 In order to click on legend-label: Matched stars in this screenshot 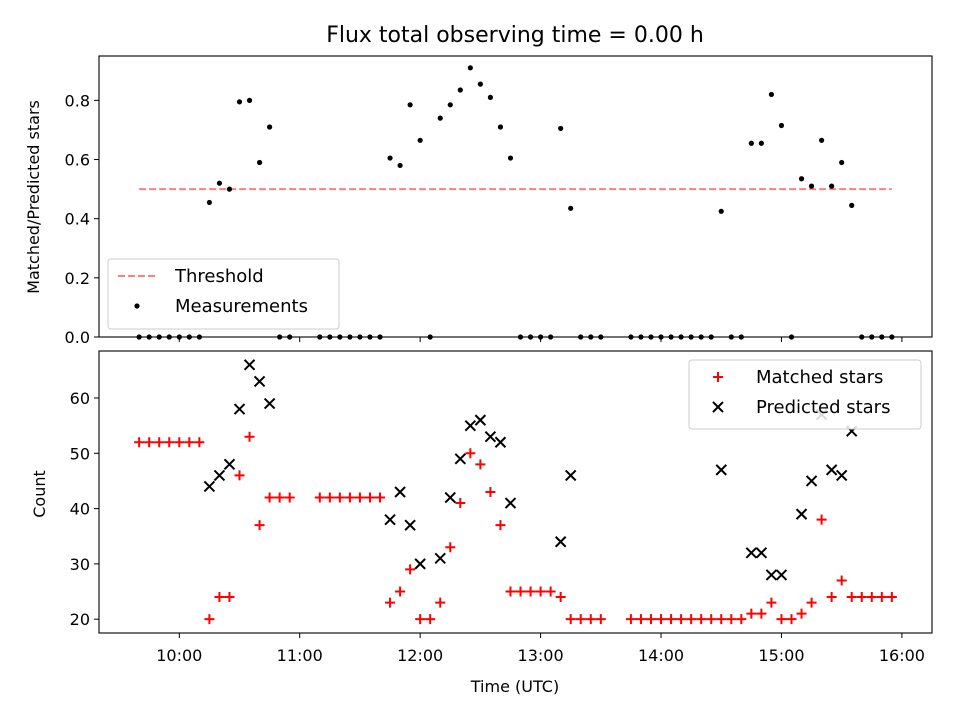, I will do `click(819, 377)`.